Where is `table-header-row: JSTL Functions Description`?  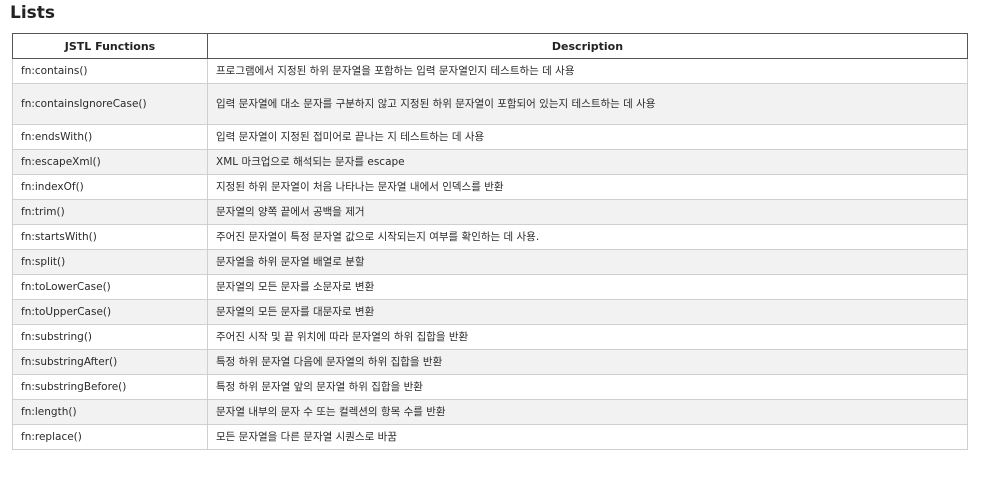 table-header-row: JSTL Functions Description is located at coordinates (490, 46).